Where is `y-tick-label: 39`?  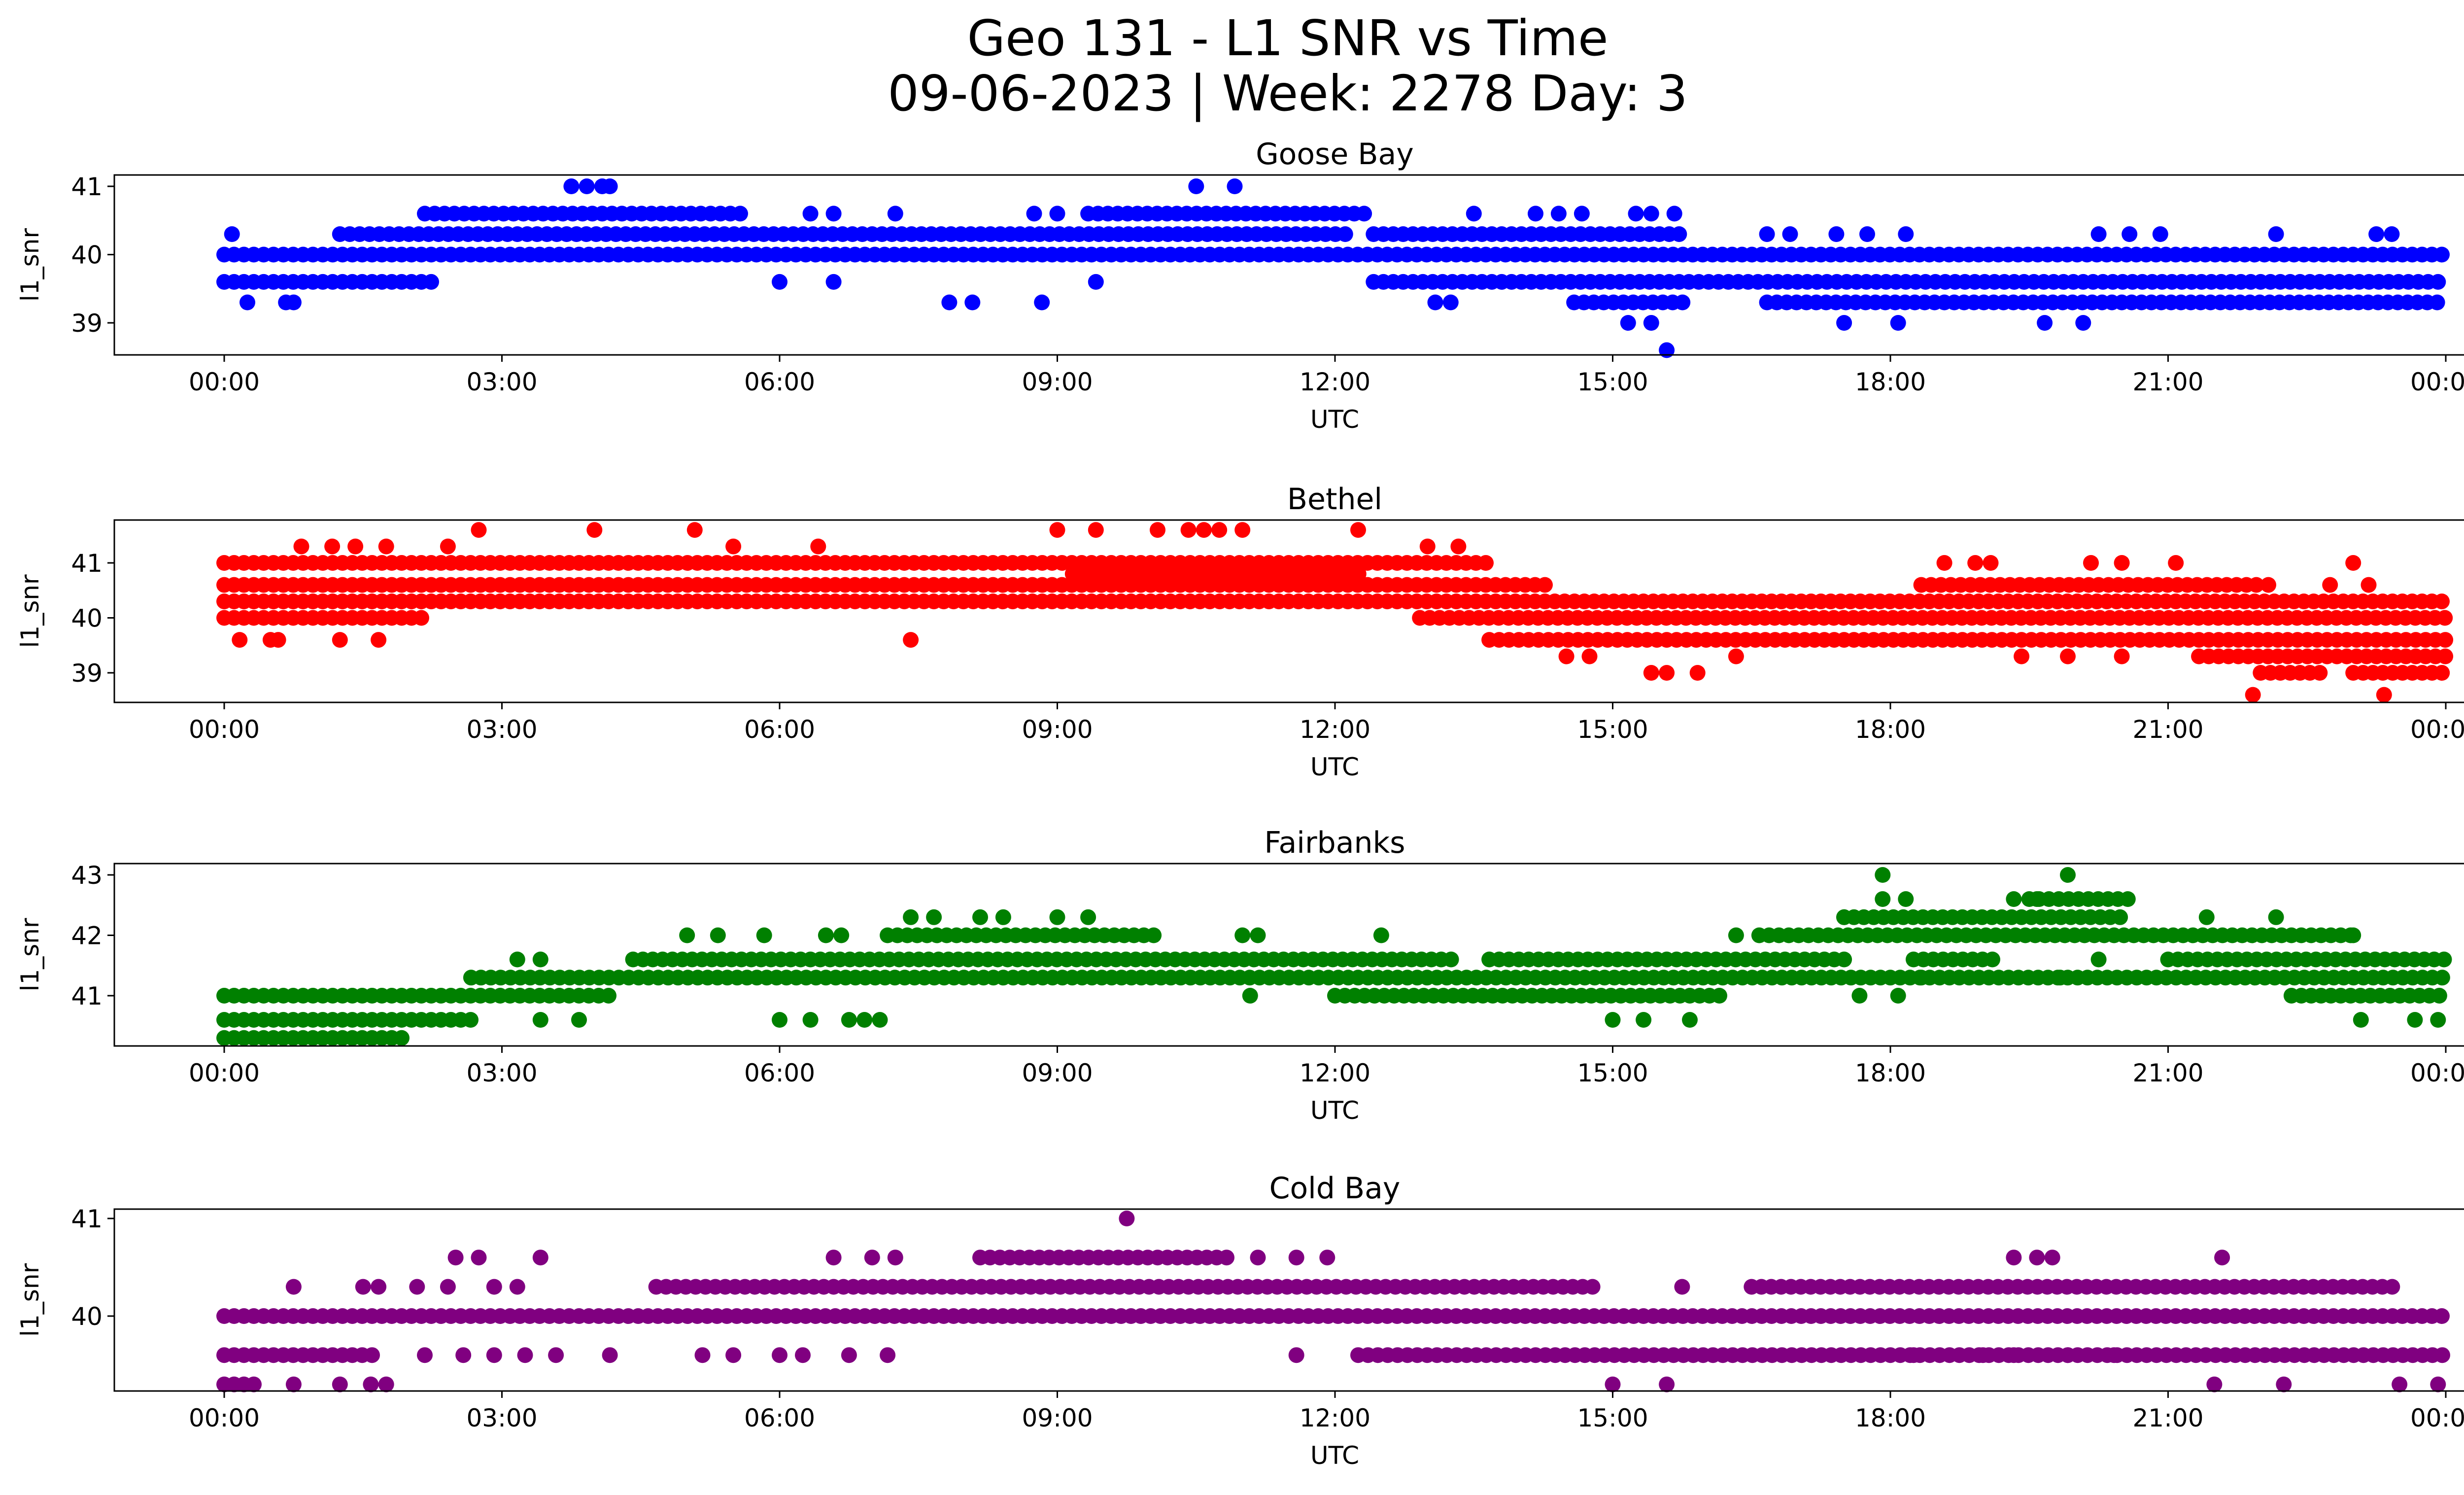 y-tick-label: 39 is located at coordinates (87, 673).